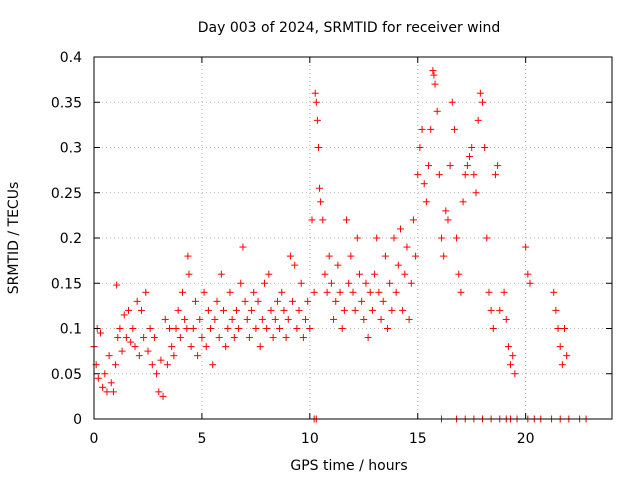  Describe the element at coordinates (77, 420) in the screenshot. I see `y-tick-label: 0` at that location.